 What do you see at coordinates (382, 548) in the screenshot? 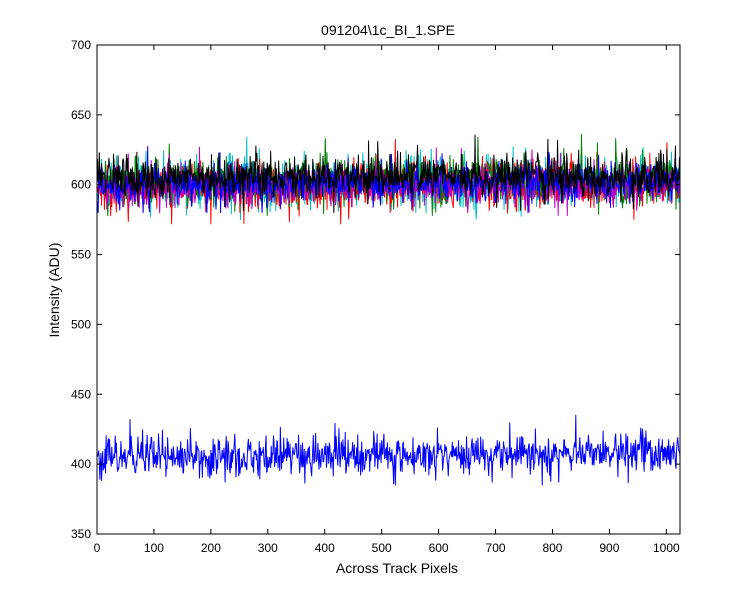
I see `x-tick-label: 500` at bounding box center [382, 548].